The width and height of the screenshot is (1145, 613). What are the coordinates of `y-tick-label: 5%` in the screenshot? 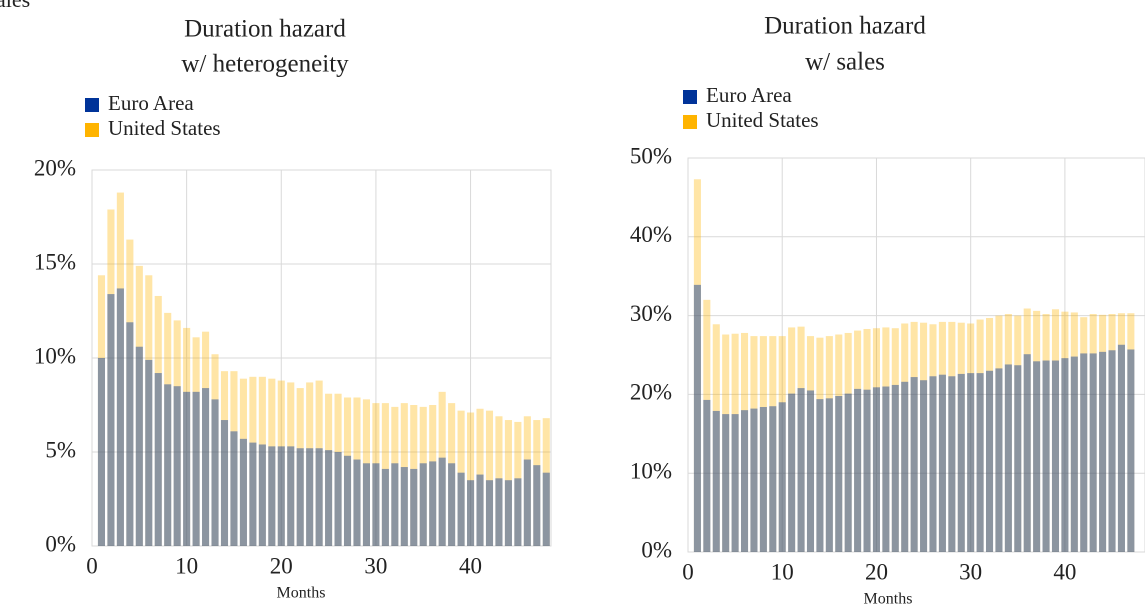 It's located at (60, 449).